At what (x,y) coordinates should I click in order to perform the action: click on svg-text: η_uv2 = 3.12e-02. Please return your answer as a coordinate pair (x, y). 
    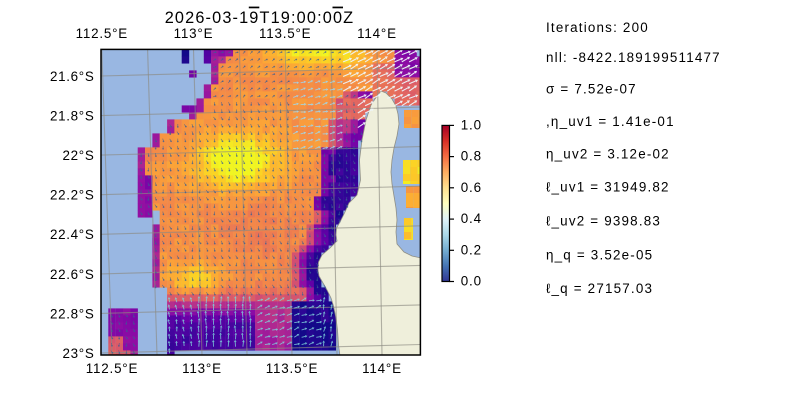
    Looking at the image, I should click on (608, 154).